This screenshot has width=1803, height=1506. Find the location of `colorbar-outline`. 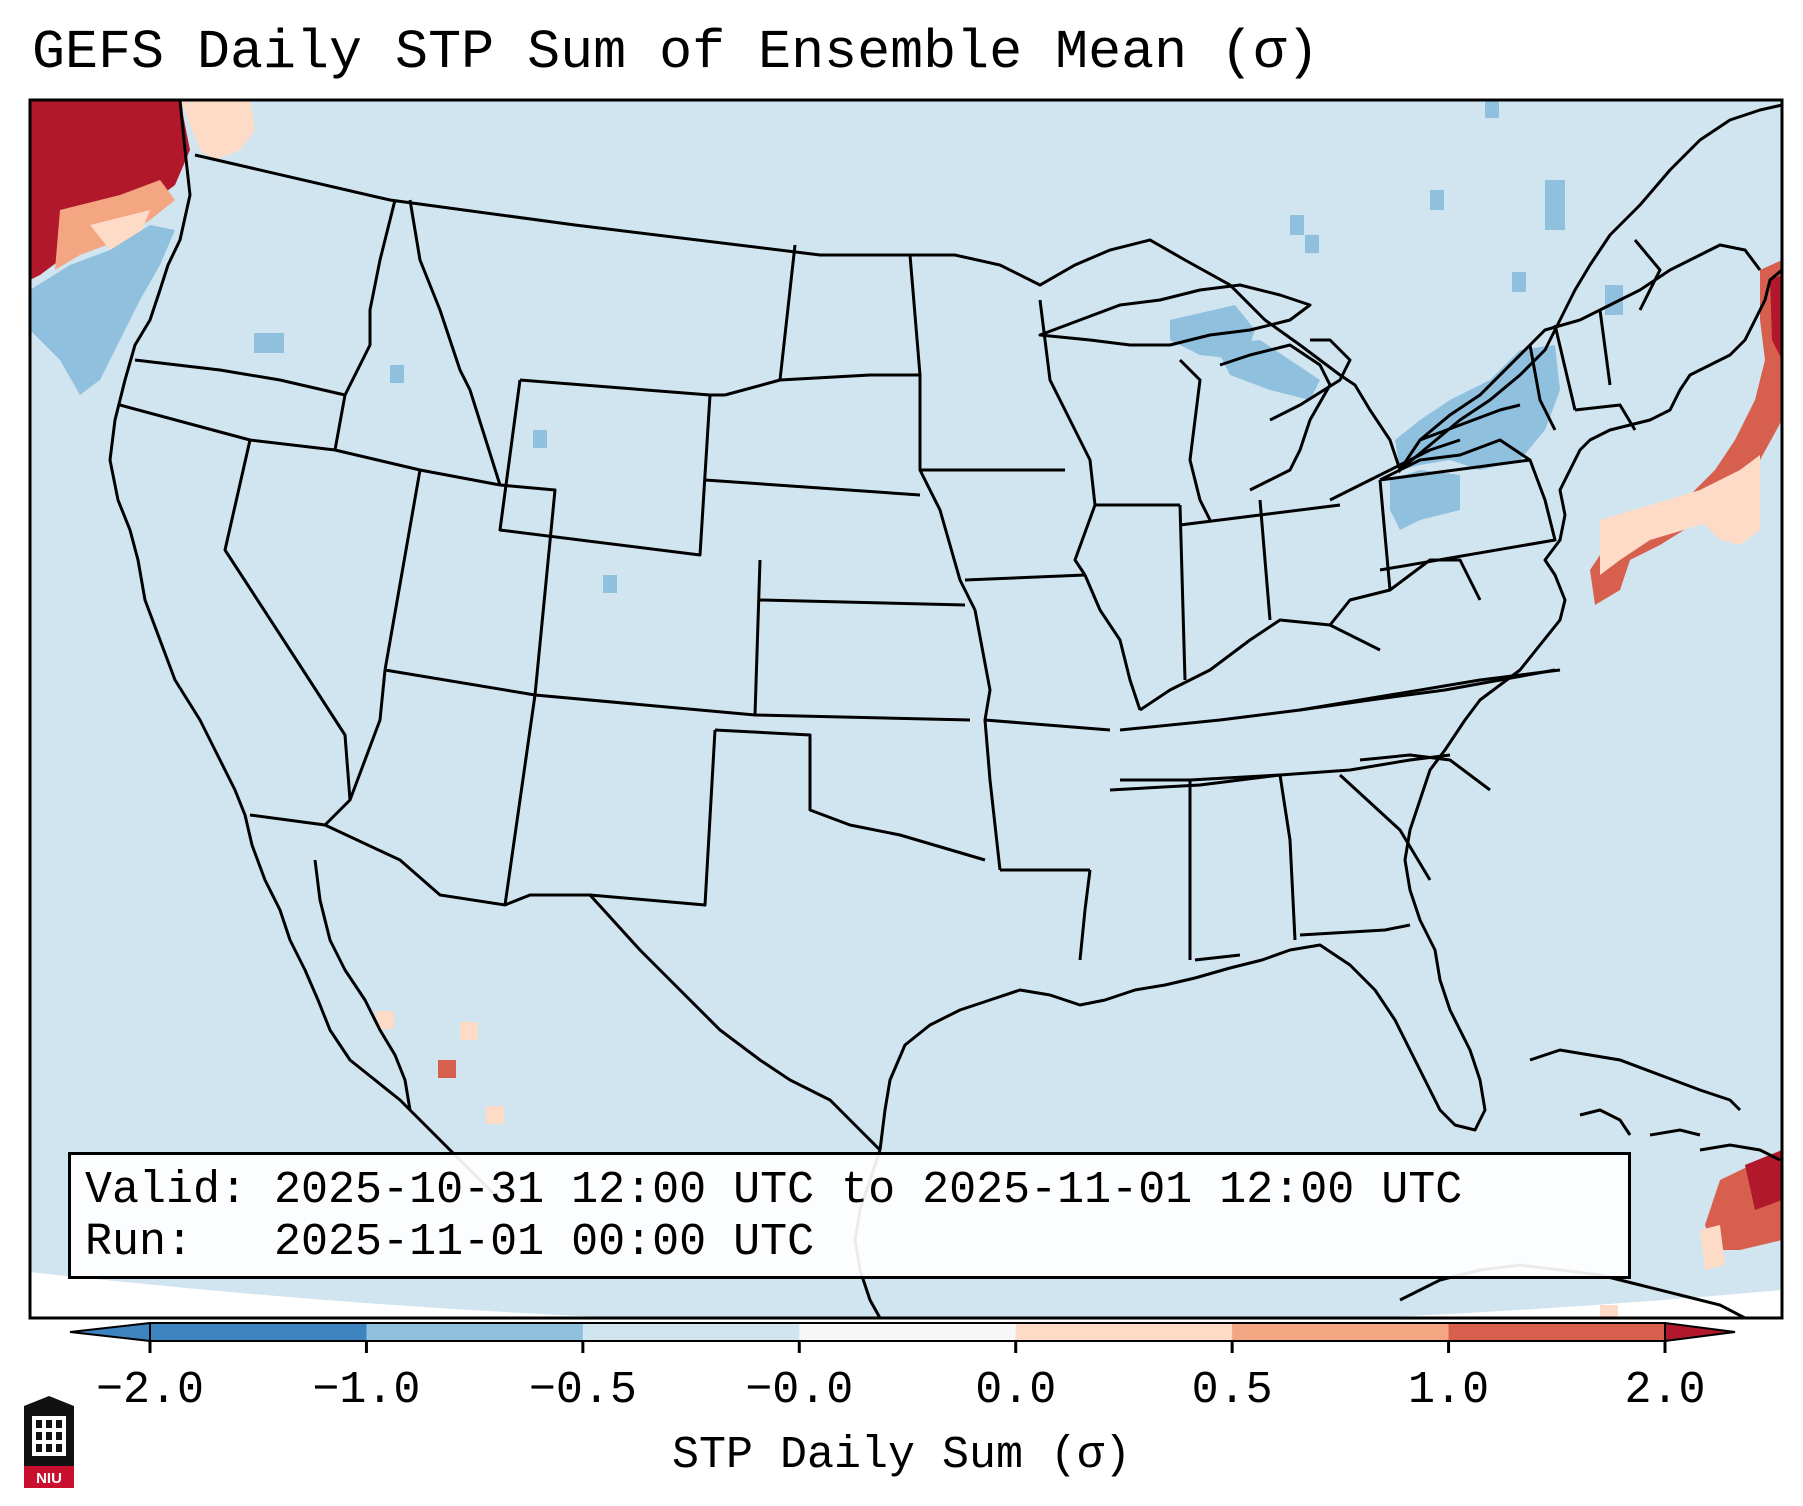

colorbar-outline is located at coordinates (907, 1332).